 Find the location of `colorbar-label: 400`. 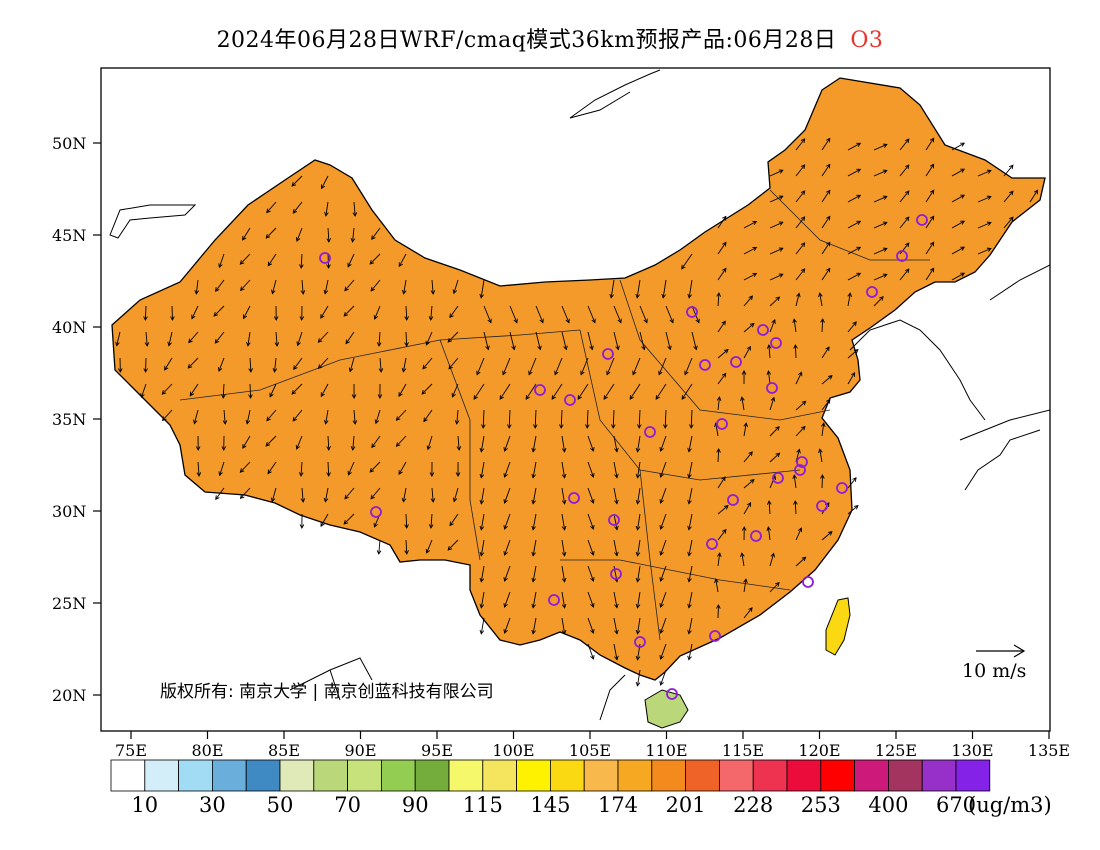

colorbar-label: 400 is located at coordinates (888, 805).